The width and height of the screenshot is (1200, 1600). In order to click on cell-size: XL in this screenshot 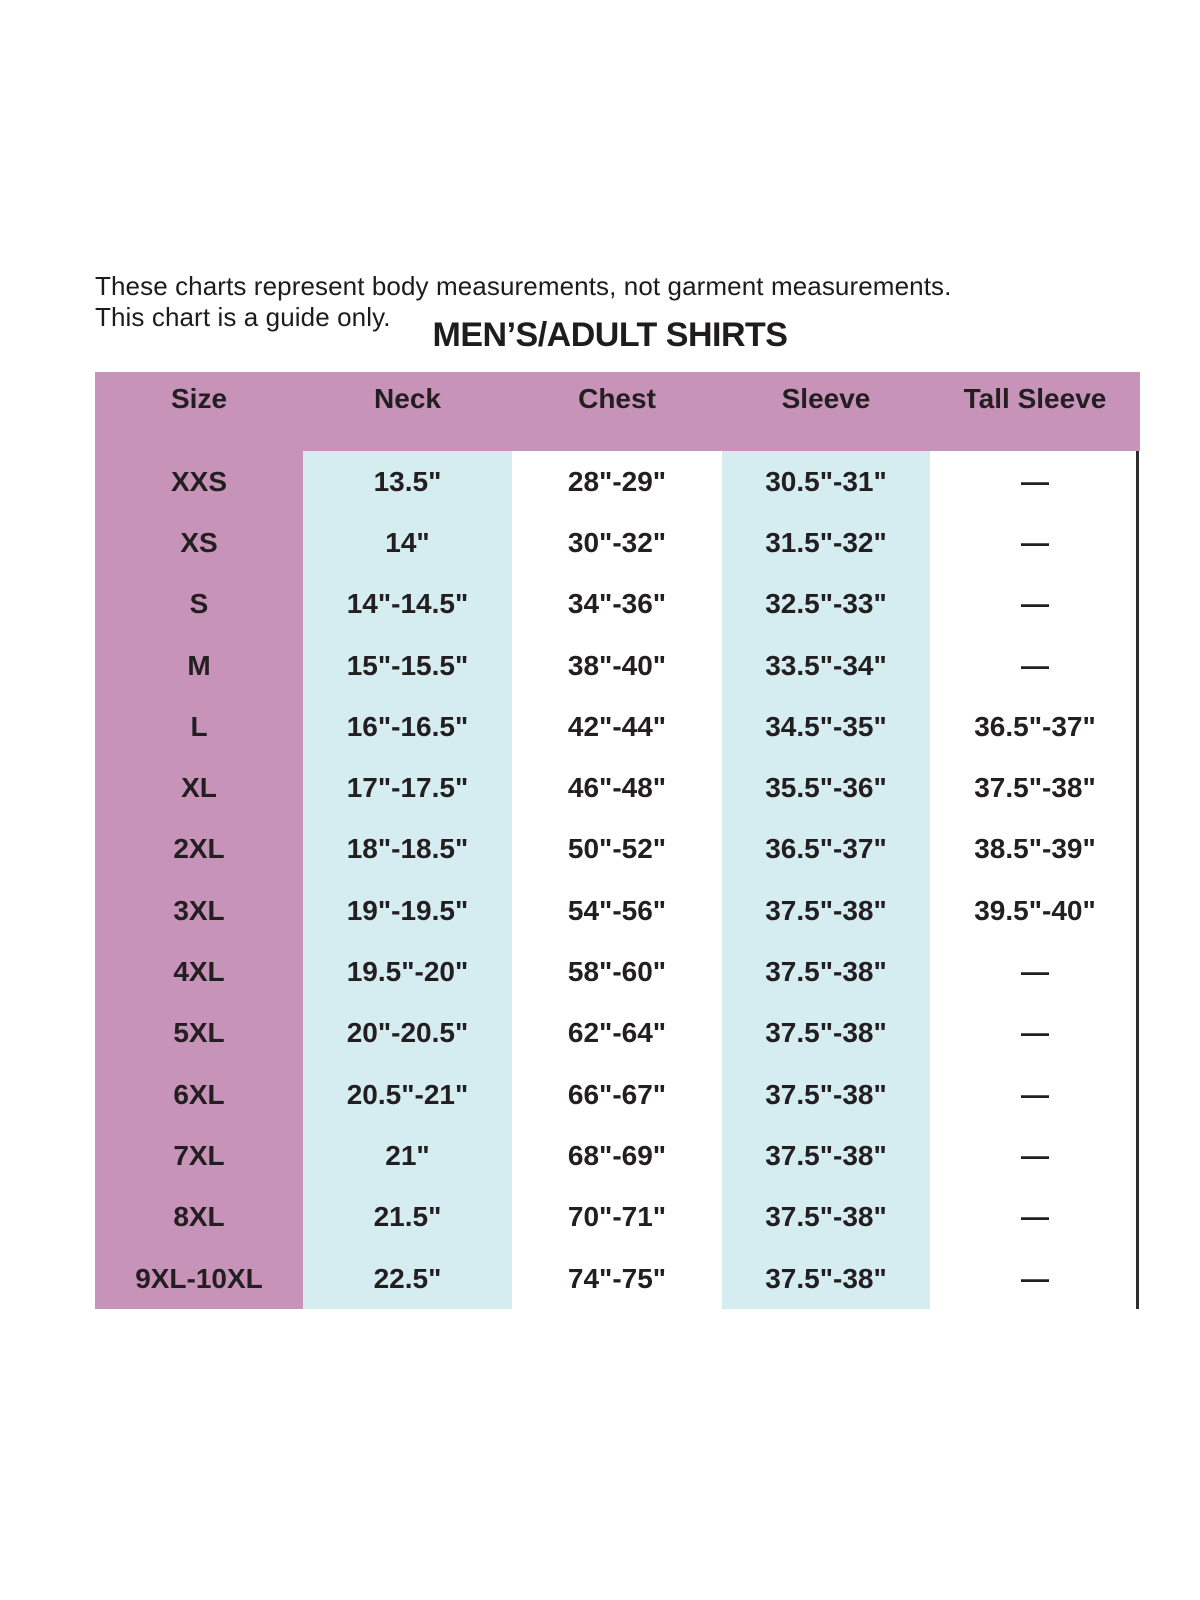, I will do `click(199, 788)`.